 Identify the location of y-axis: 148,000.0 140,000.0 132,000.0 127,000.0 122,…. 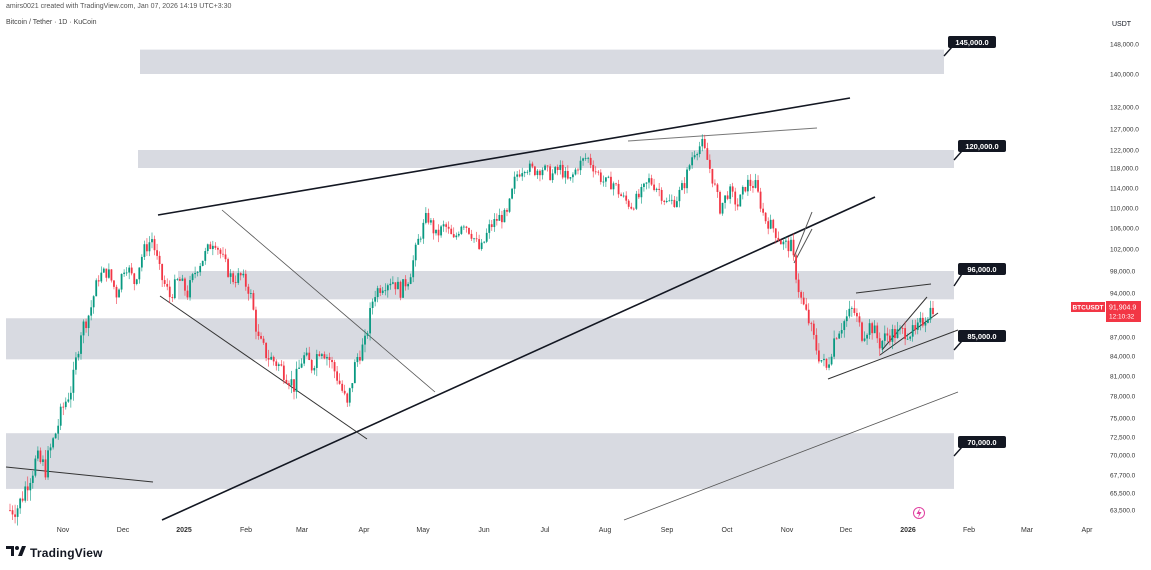
(1124, 278).